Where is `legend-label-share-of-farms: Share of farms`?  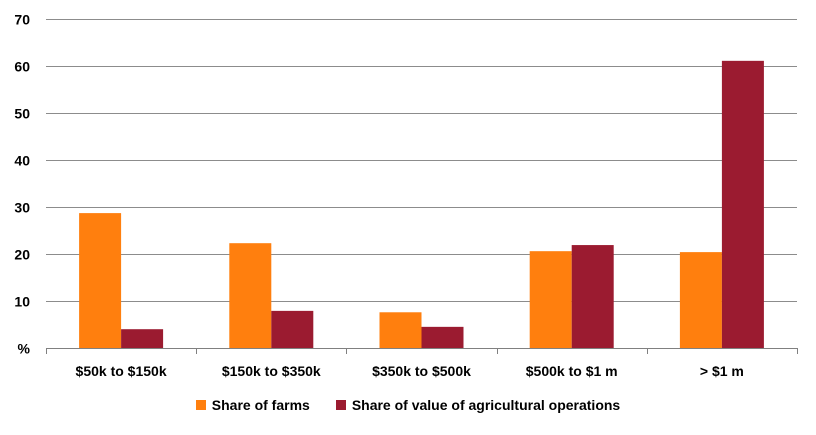 legend-label-share-of-farms: Share of farms is located at coordinates (260, 405).